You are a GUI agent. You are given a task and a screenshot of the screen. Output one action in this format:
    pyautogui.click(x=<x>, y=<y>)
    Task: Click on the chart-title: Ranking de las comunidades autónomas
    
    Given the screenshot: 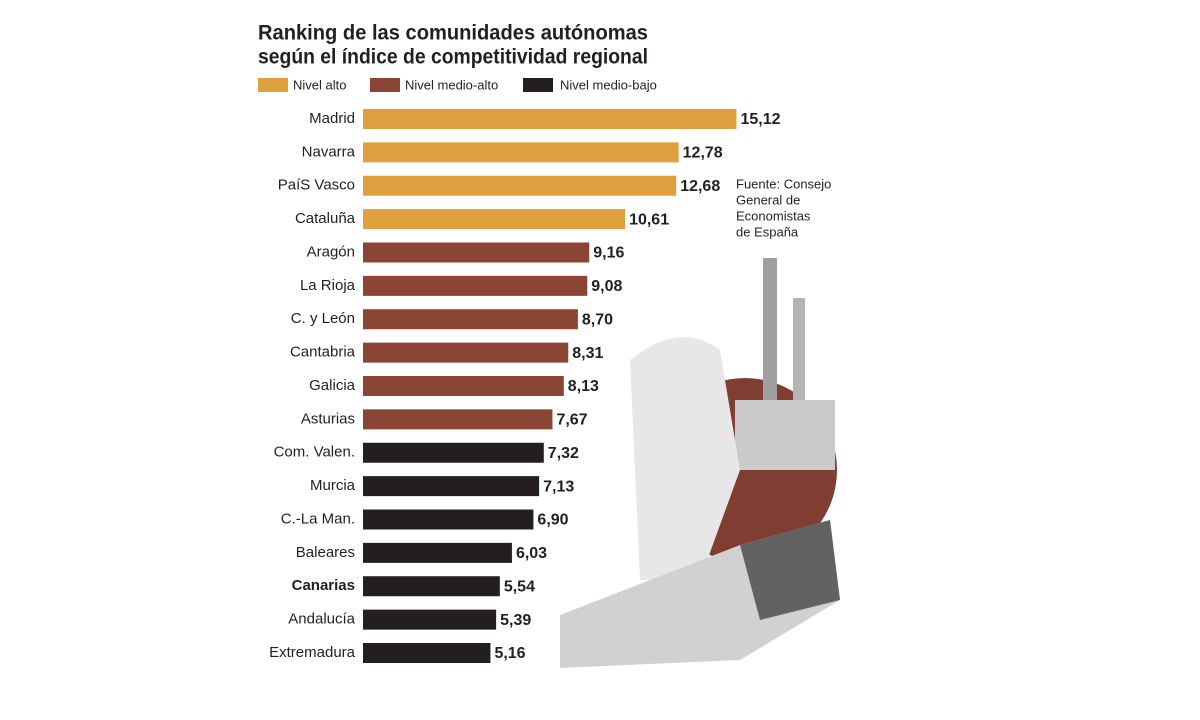 What is the action you would take?
    pyautogui.click(x=453, y=33)
    